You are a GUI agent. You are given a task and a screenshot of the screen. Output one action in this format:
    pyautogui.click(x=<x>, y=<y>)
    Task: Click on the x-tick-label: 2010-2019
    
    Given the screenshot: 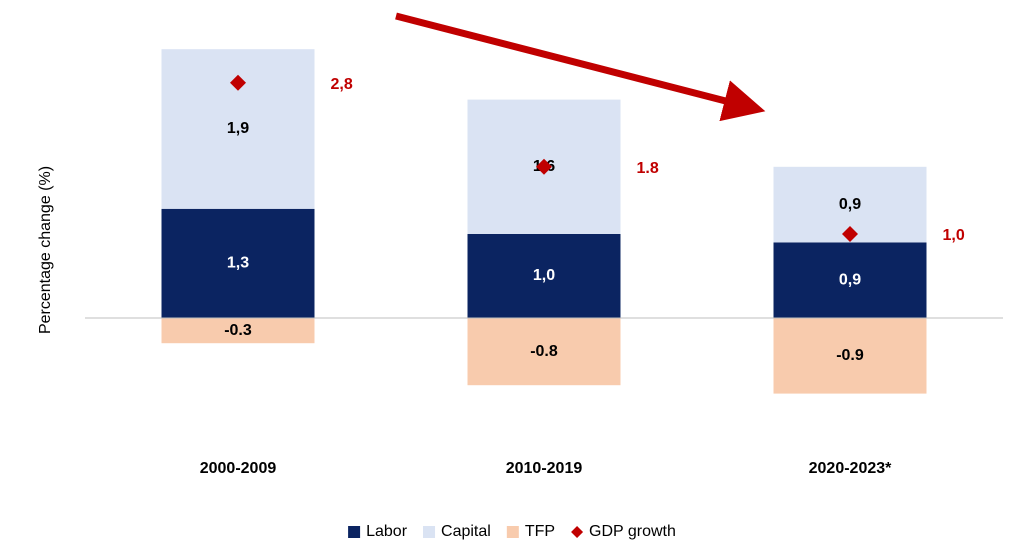 What is the action you would take?
    pyautogui.click(x=544, y=468)
    